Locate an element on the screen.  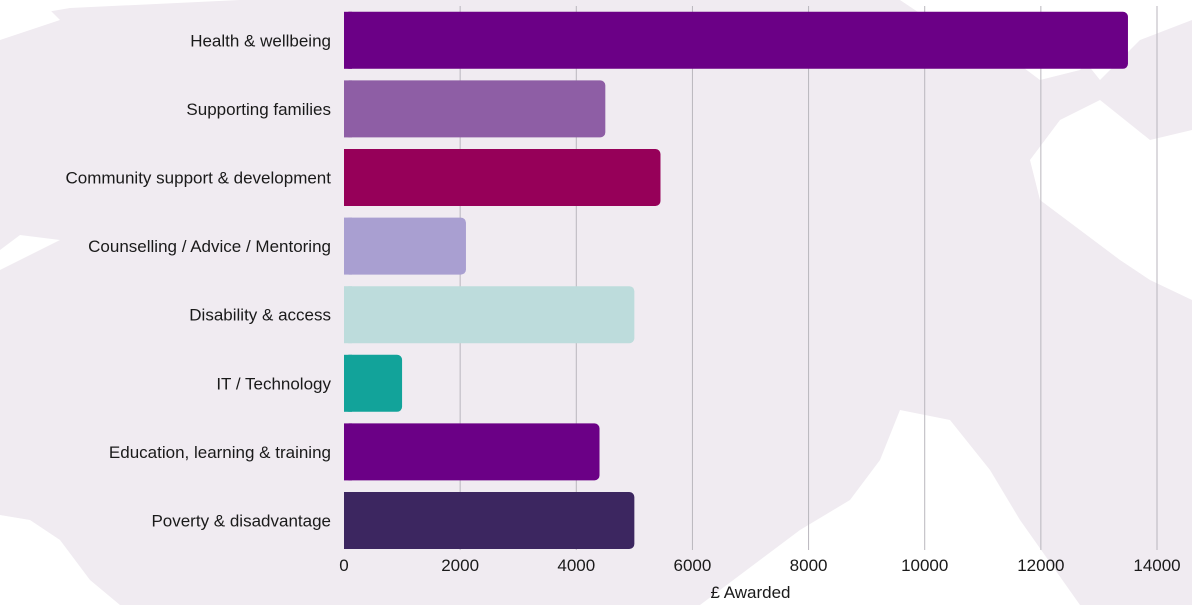
category-label: Supporting families is located at coordinates (258, 109).